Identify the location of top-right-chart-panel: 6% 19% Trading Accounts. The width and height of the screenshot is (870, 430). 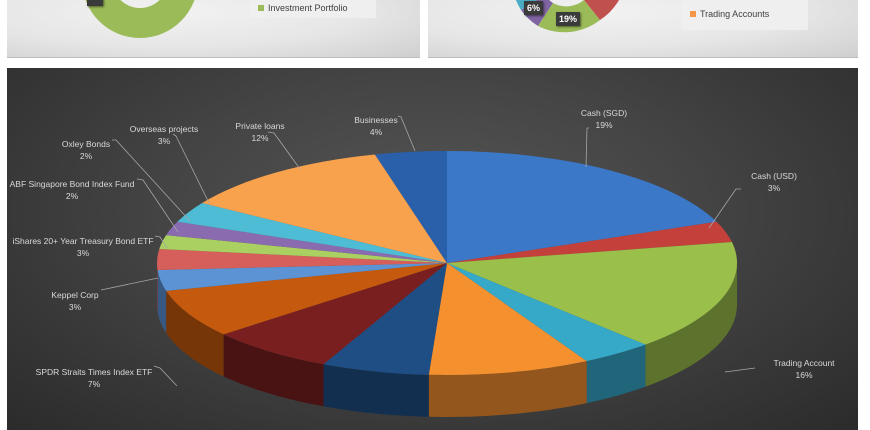
(643, 29).